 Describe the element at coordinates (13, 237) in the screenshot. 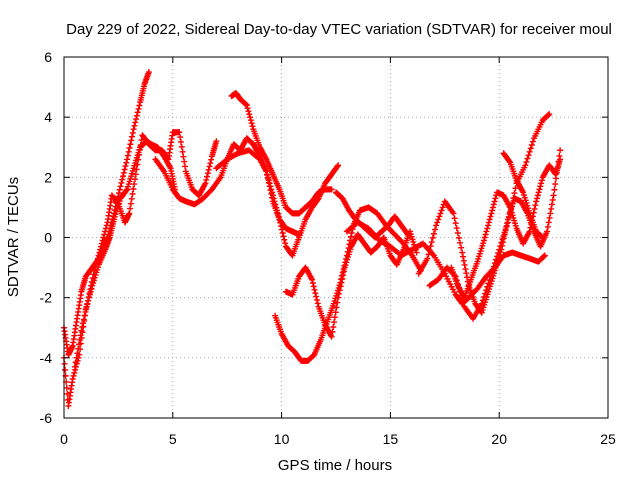

I see `y-axis-title: SDTVAR / TECUs` at that location.